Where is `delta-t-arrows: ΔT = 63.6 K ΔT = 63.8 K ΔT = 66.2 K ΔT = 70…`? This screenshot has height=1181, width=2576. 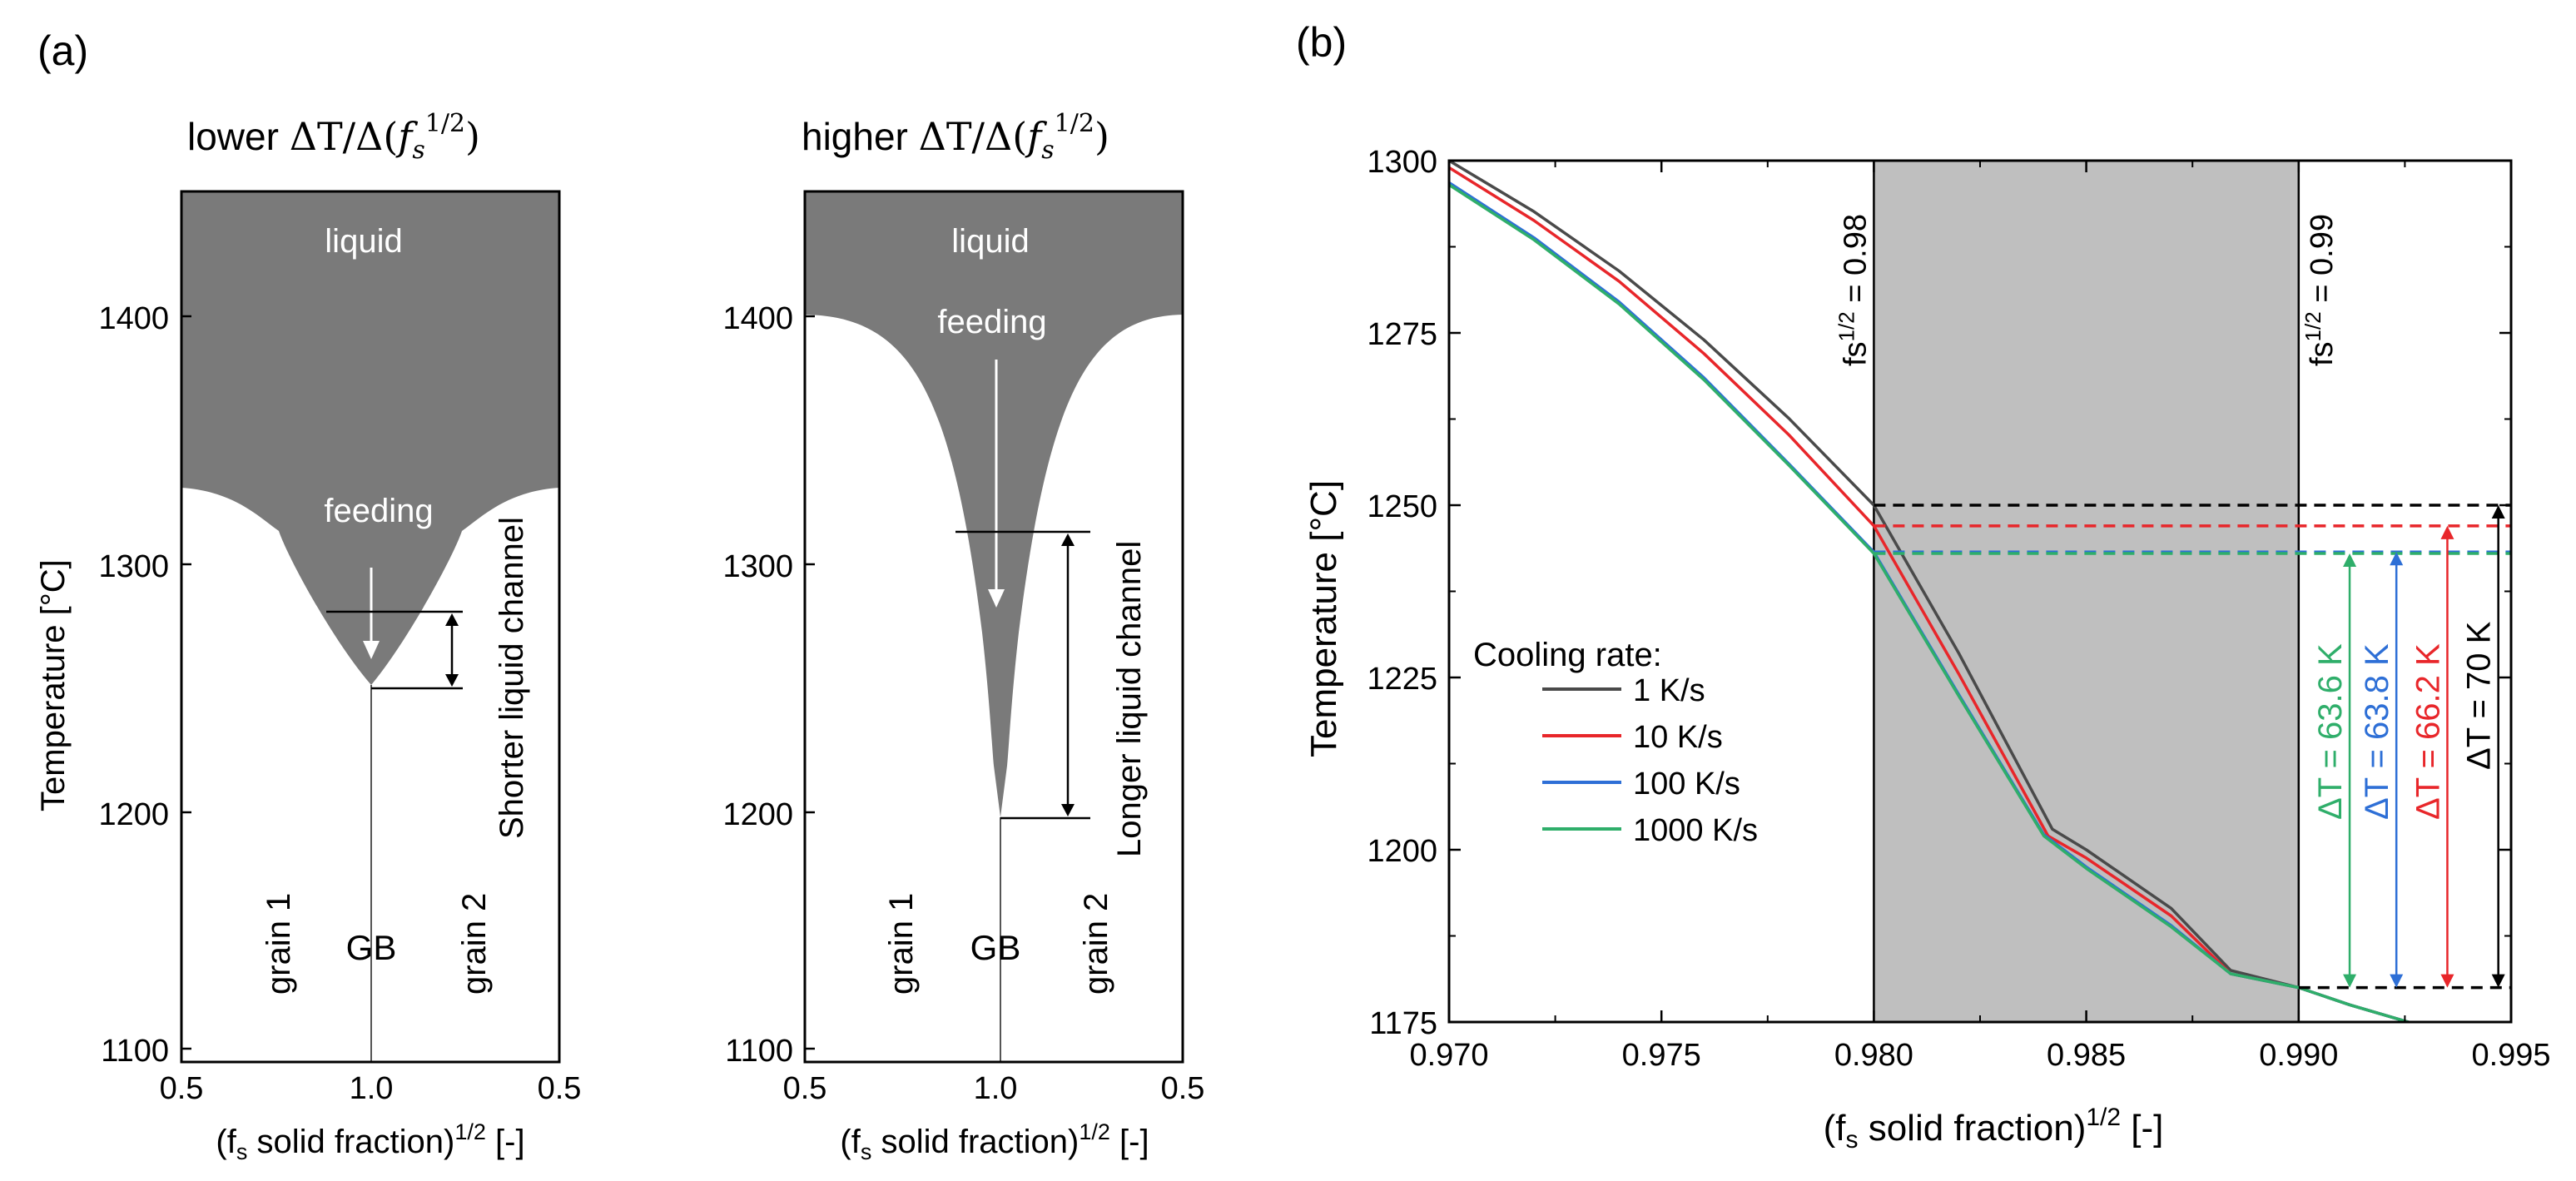
delta-t-arrows: ΔT = 63.6 K ΔT = 63.8 K ΔT = 66.2 K ΔT = 70… is located at coordinates (2408, 746).